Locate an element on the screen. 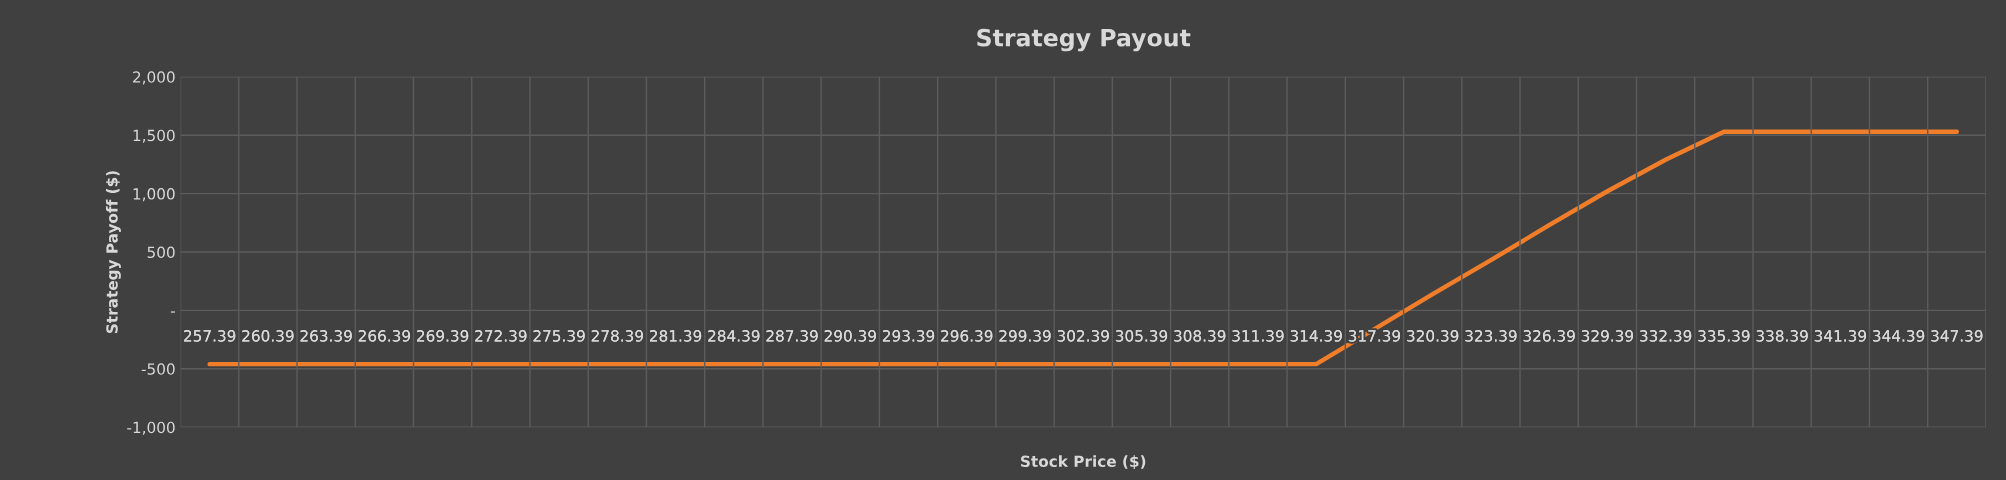 This screenshot has height=480, width=2006. chart-title: Strategy Payout is located at coordinates (1084, 40).